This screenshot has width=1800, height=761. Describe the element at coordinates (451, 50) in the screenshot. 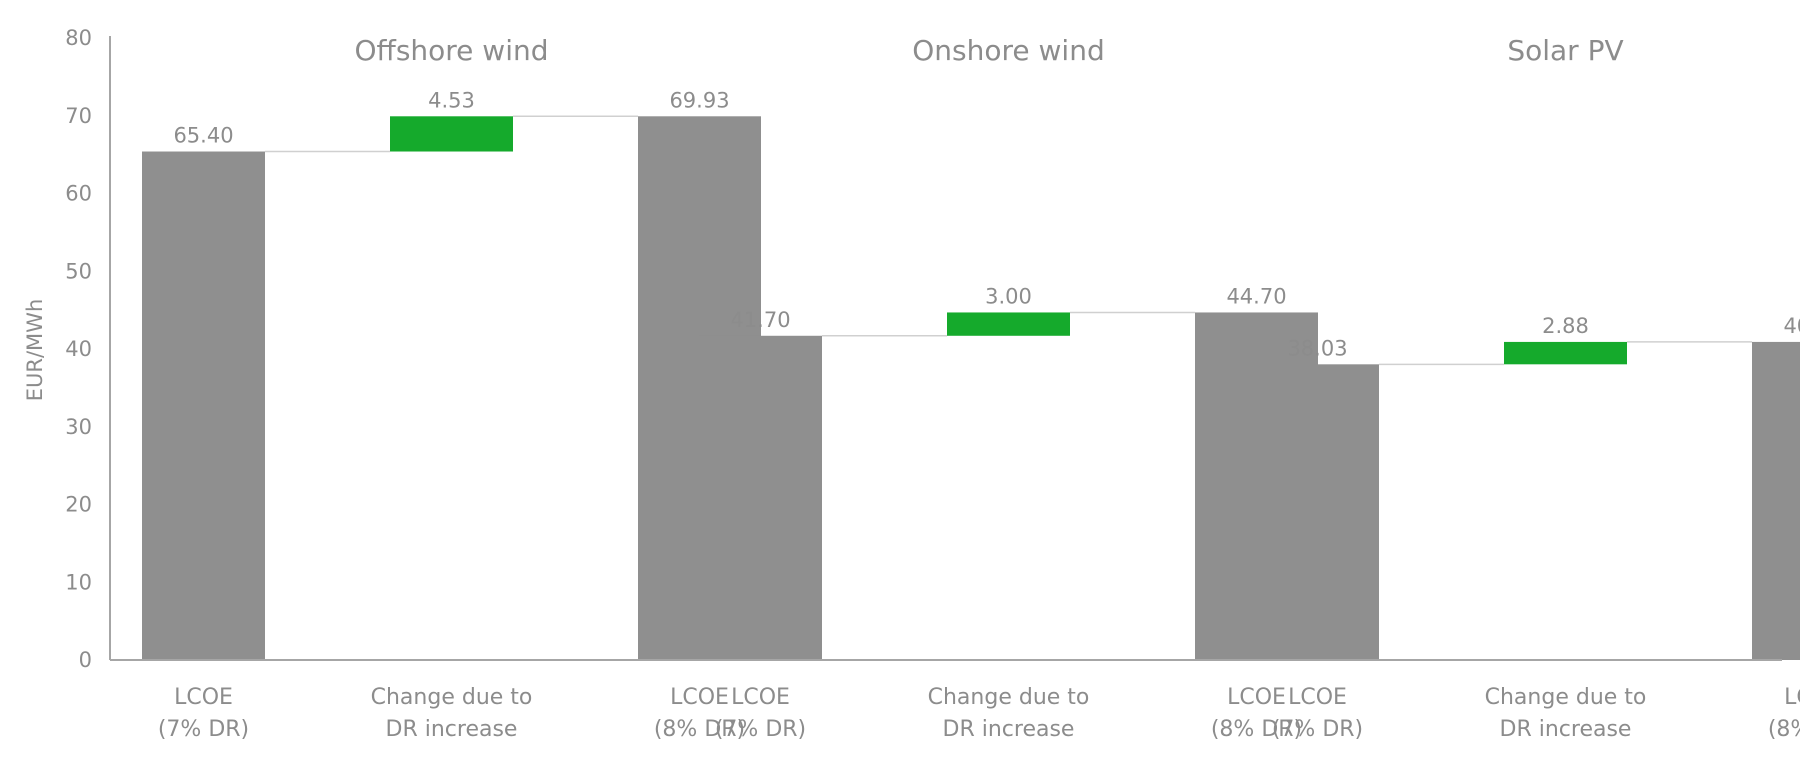

I see `group-title: Offshore wind` at that location.